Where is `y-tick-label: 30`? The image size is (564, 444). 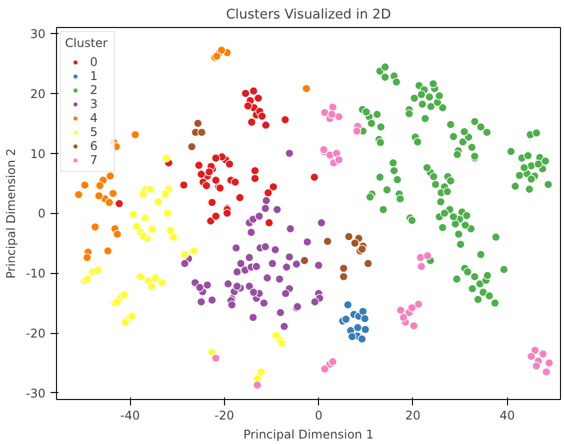
y-tick-label: 30 is located at coordinates (38, 33).